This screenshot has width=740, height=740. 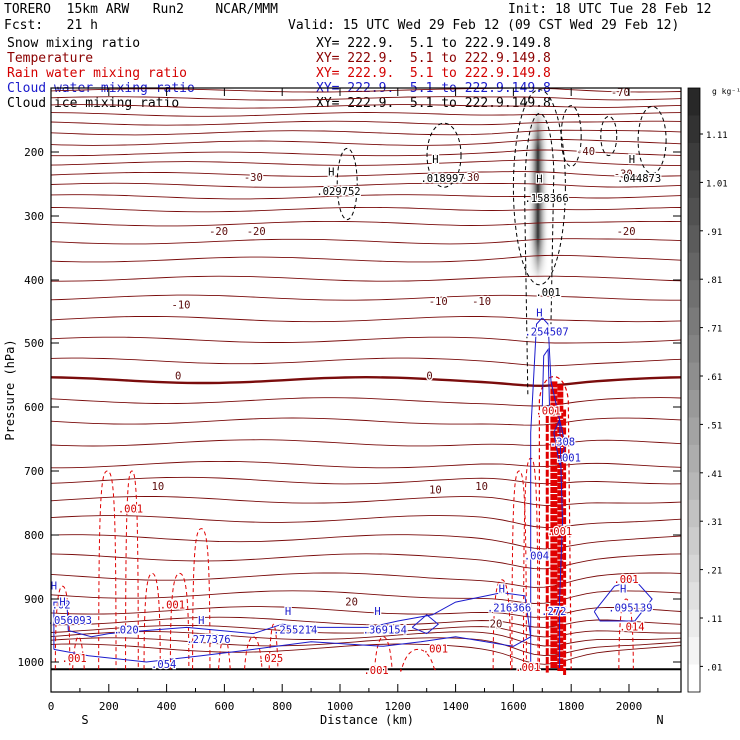 What do you see at coordinates (455, 706) in the screenshot?
I see `x-tick-label: 1400` at bounding box center [455, 706].